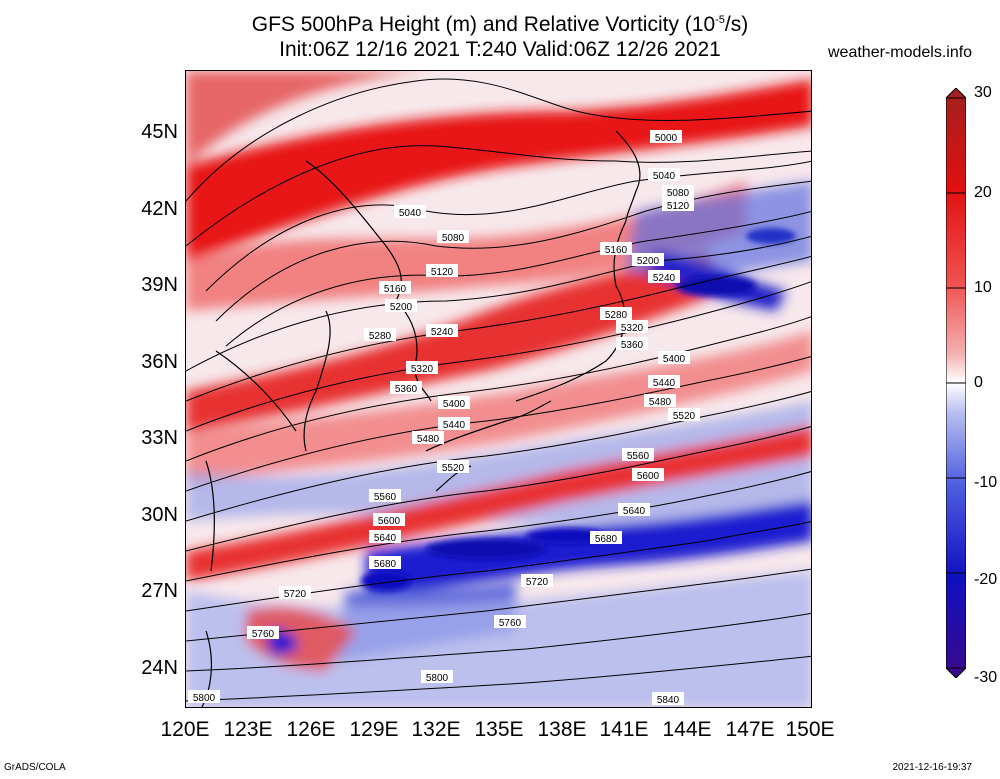 The image size is (1000, 779). What do you see at coordinates (159, 591) in the screenshot?
I see `lat-label: 27N` at bounding box center [159, 591].